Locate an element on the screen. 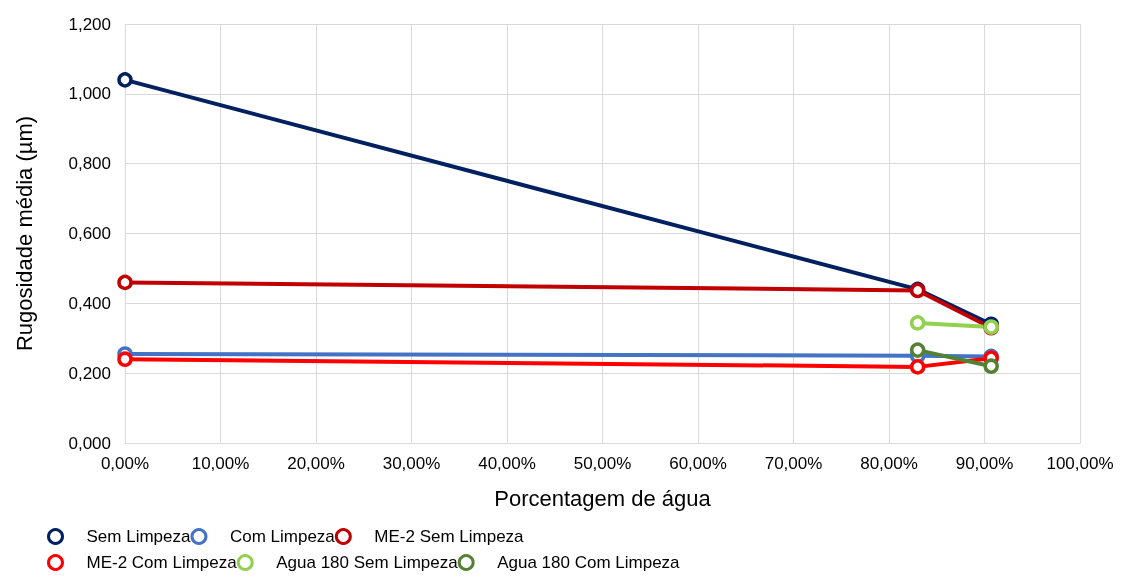 The height and width of the screenshot is (578, 1130). legend-label: Agua 180 Com Limpeza is located at coordinates (589, 562).